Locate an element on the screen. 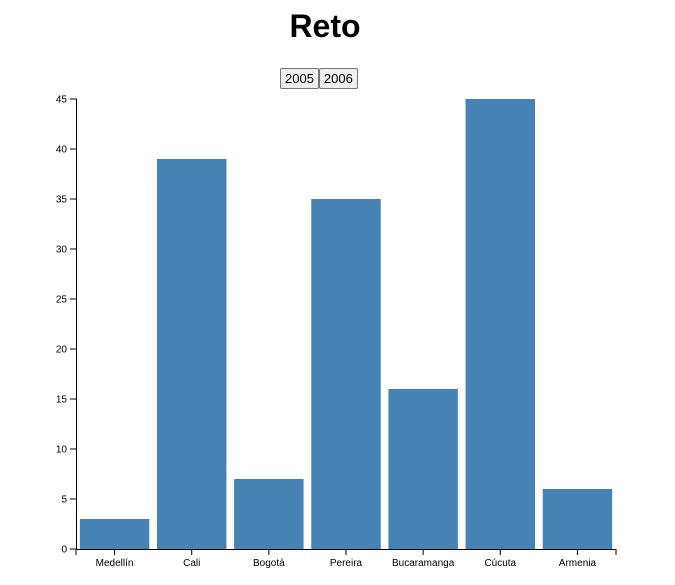 Image resolution: width=675 pixels, height=585 pixels. y-tick-label: 30 is located at coordinates (62, 250).